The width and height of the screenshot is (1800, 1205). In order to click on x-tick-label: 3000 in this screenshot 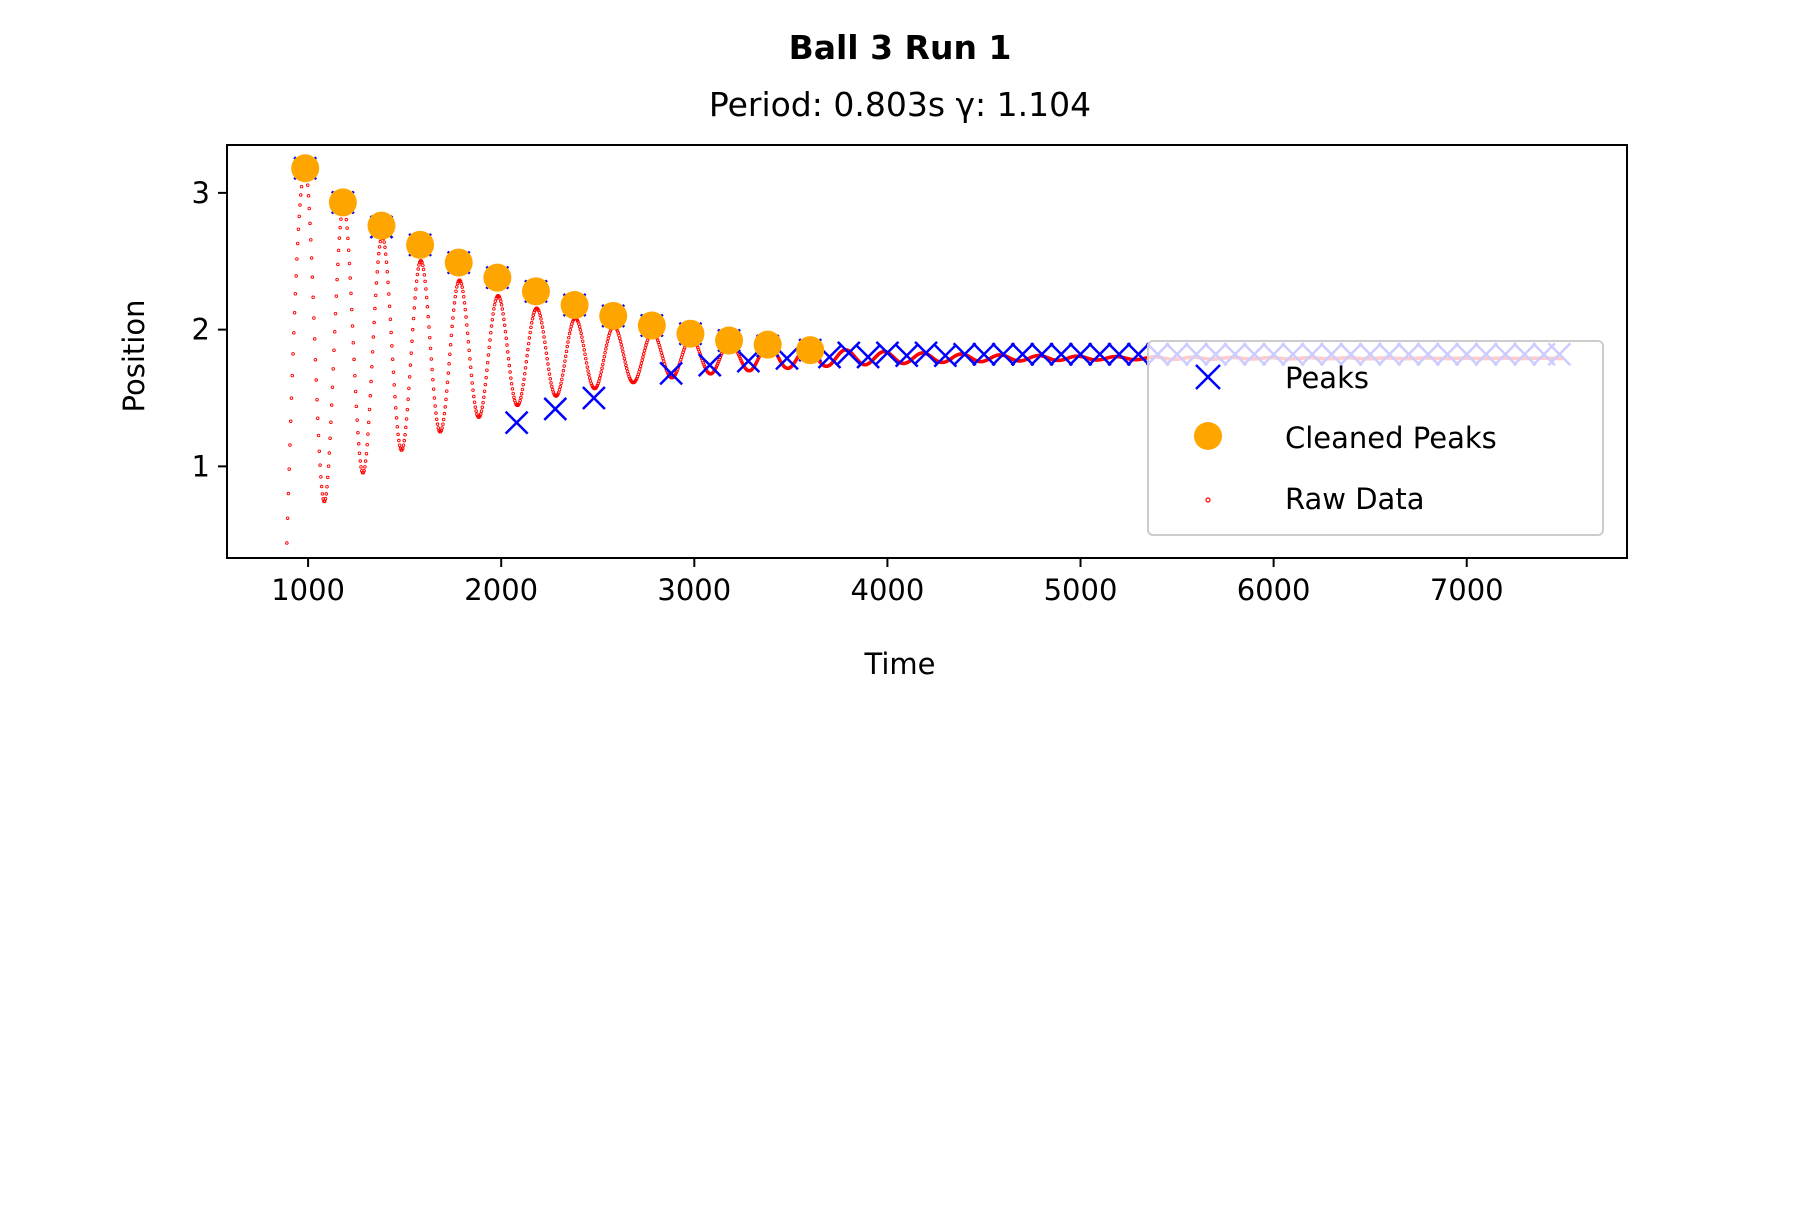, I will do `click(694, 590)`.